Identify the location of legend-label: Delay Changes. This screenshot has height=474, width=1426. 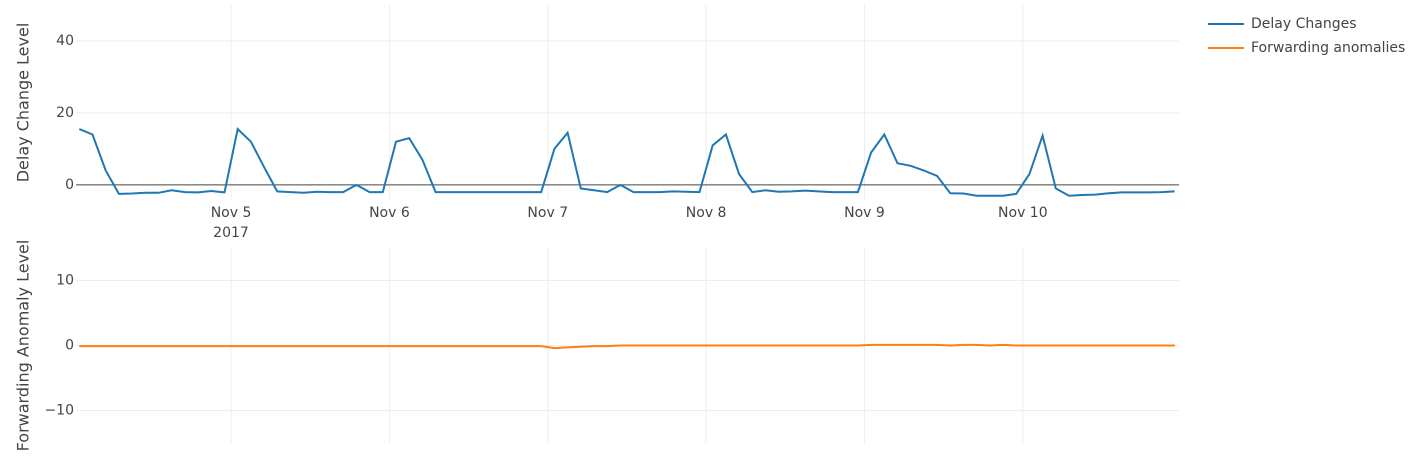
(1304, 24).